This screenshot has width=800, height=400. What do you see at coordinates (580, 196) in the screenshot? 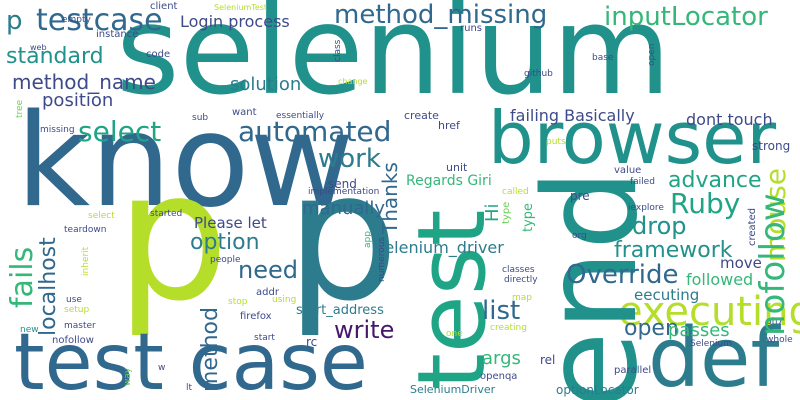
I see `word-pre: pre` at bounding box center [580, 196].